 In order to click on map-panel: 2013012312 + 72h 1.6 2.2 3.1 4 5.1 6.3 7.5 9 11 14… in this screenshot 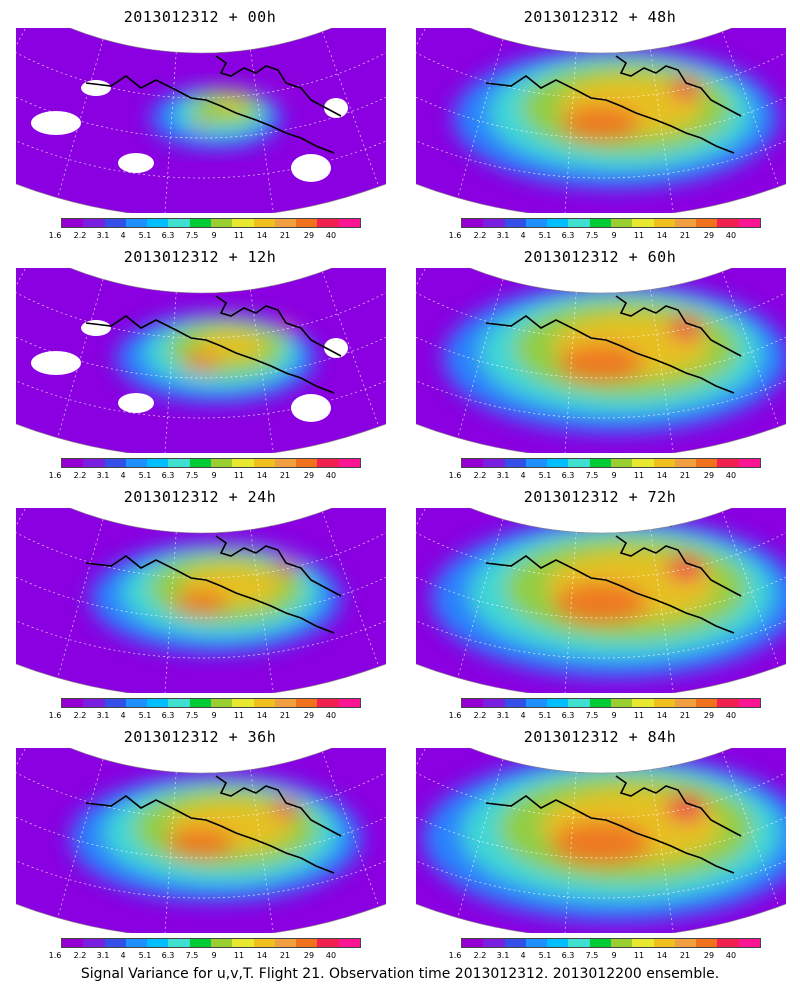, I will do `click(600, 602)`.